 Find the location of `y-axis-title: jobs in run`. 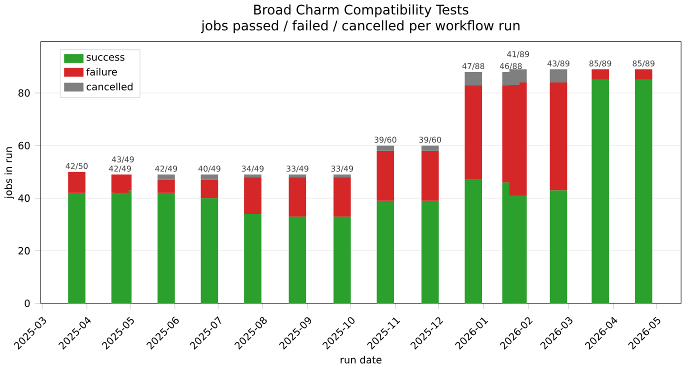

y-axis-title: jobs in run is located at coordinates (9, 173).